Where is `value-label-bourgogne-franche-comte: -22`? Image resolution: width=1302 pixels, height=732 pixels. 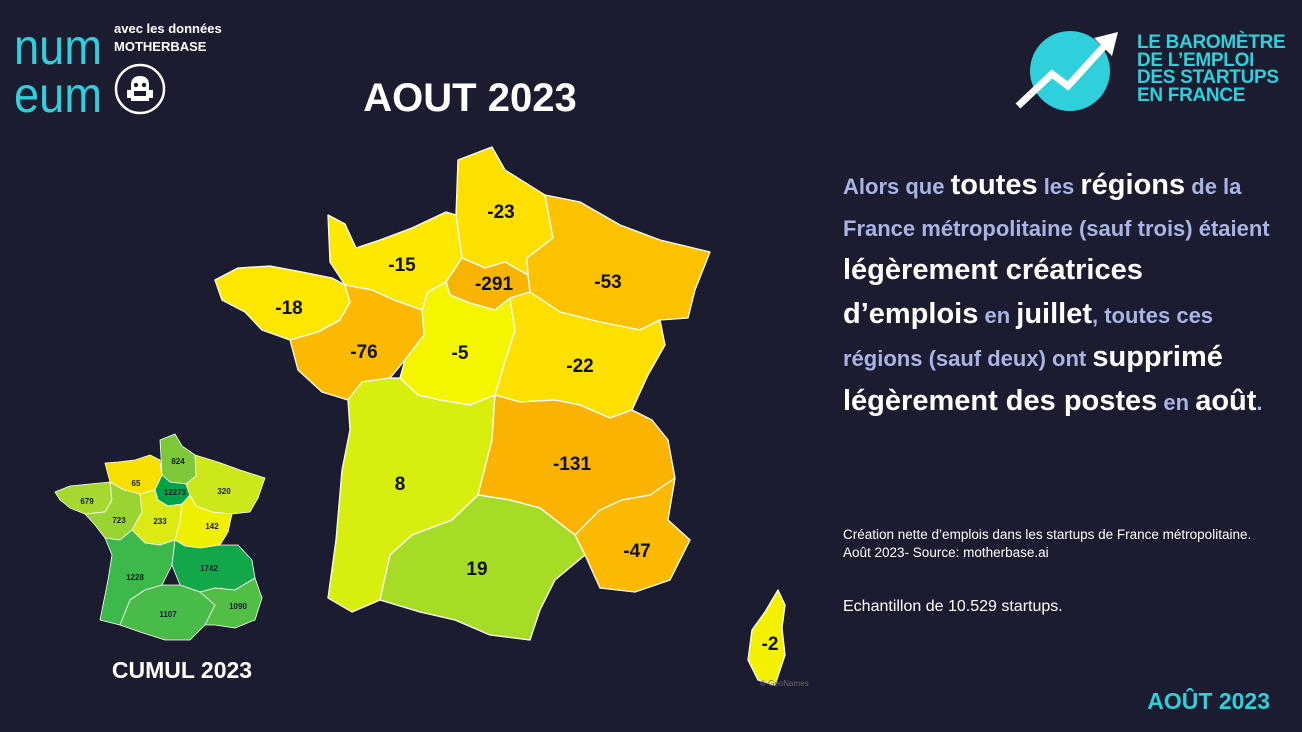
value-label-bourgogne-franche-comte: -22 is located at coordinates (579, 366).